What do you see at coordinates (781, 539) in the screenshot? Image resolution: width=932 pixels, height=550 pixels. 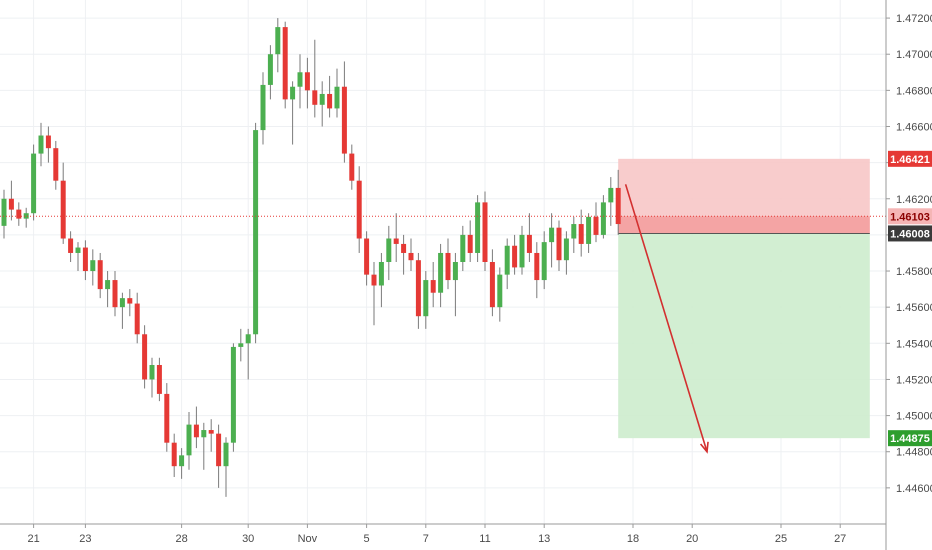 I see `x-tick-label: 25` at bounding box center [781, 539].